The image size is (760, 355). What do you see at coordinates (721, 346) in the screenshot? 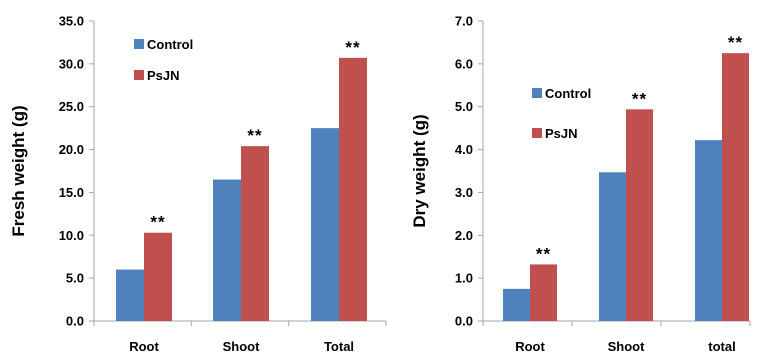
I see `x-category-label: total` at bounding box center [721, 346].